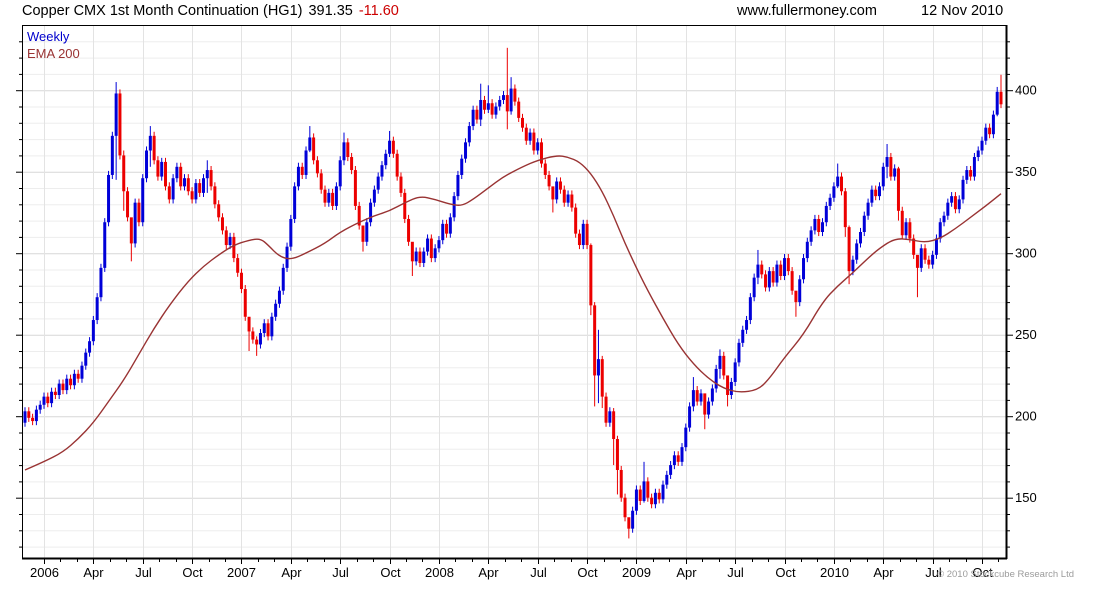 This screenshot has width=1100, height=600. Describe the element at coordinates (378, 11) in the screenshot. I see `price-change: -11.60` at that location.